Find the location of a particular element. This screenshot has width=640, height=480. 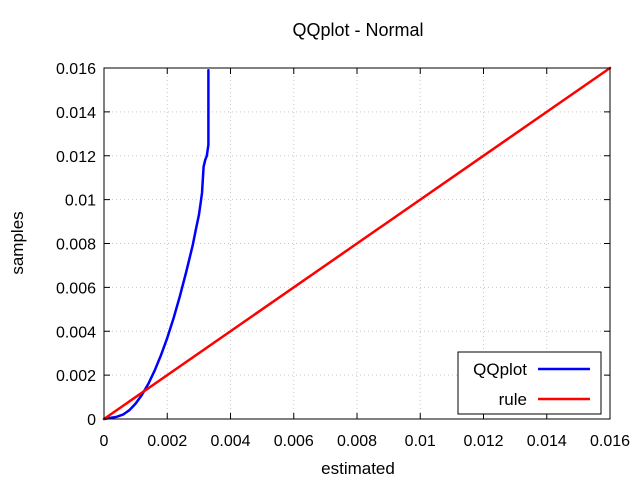

y-axis-title: samples is located at coordinates (17, 242).